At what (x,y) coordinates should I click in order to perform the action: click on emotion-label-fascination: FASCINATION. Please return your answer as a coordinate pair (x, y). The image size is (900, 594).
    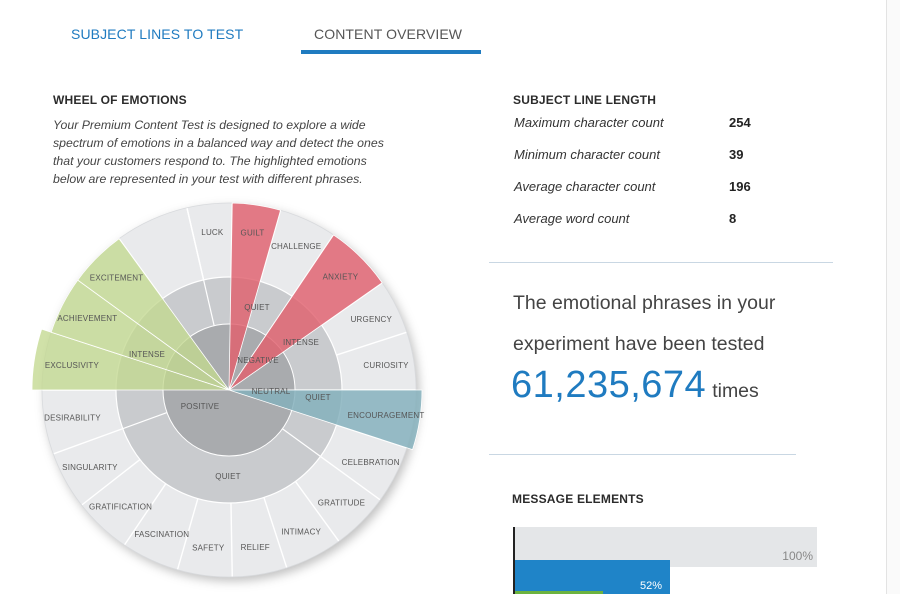
    Looking at the image, I should click on (161, 534).